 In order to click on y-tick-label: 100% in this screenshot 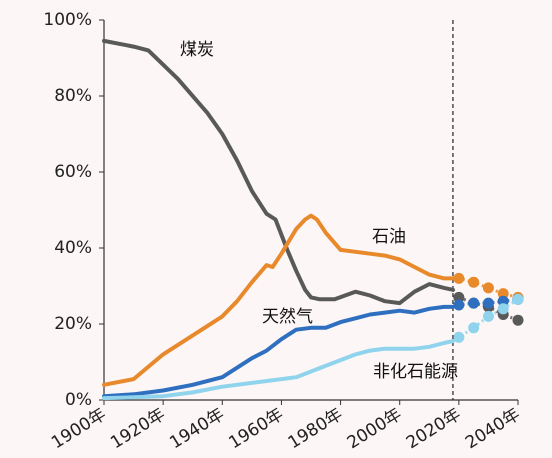, I will do `click(67, 20)`.